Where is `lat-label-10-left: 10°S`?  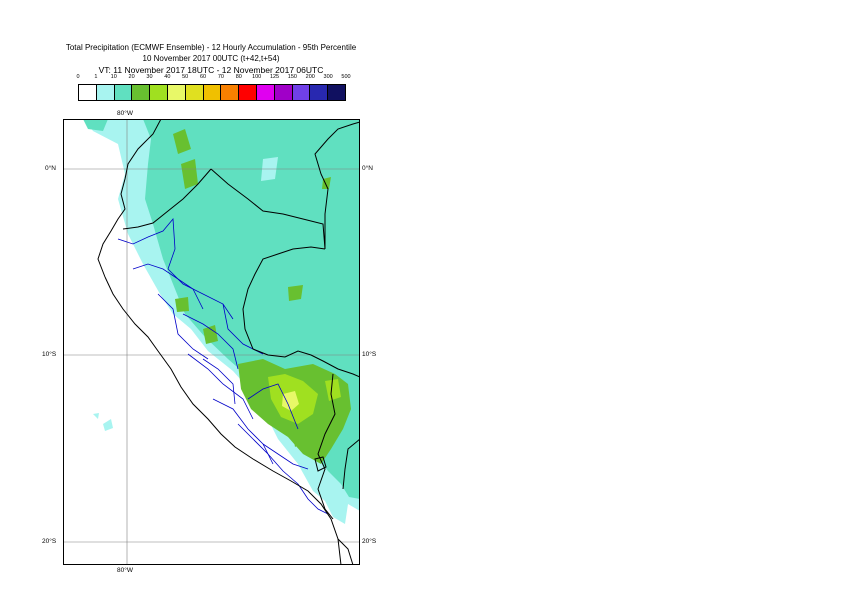 lat-label-10-left: 10°S is located at coordinates (49, 354).